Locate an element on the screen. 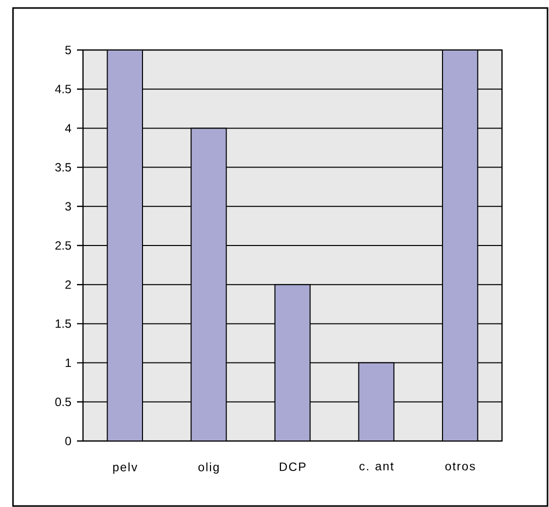  x-tick-label: pelv is located at coordinates (125, 468).